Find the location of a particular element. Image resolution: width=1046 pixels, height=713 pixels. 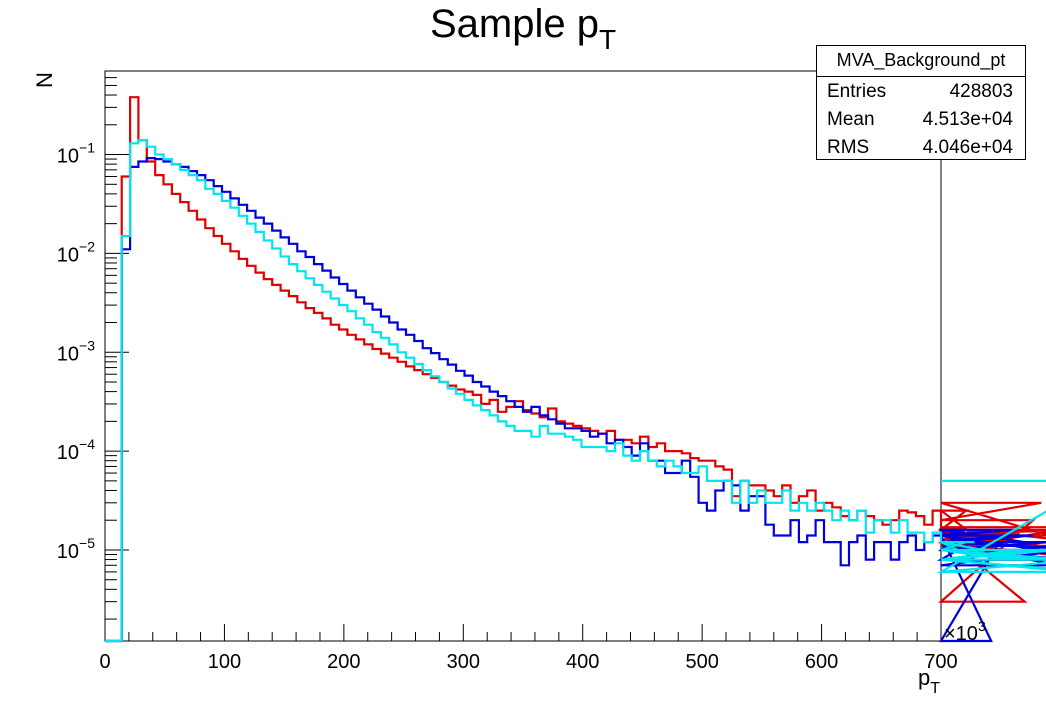

y-tick-label: 10⁻⁵ is located at coordinates (76, 549).